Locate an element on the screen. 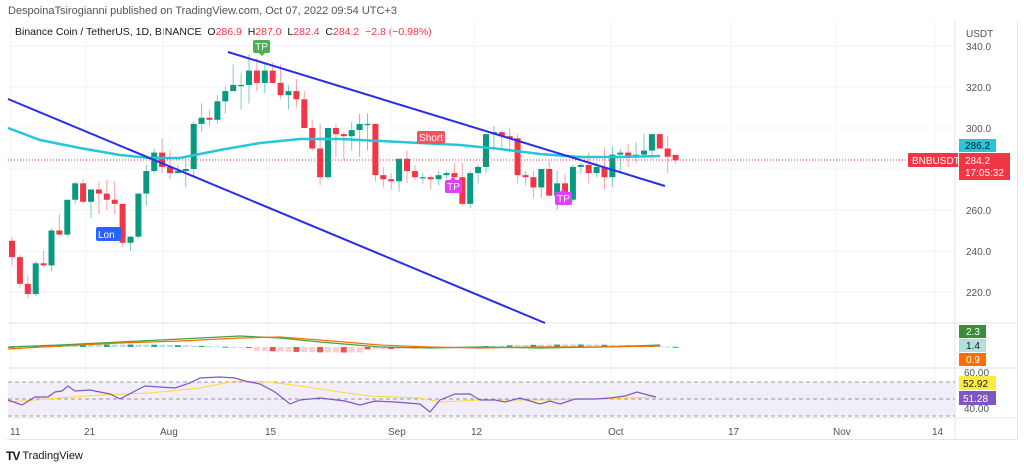 The image size is (1024, 473). macd-scale: 2.3 1.4 0.9 is located at coordinates (972, 345).